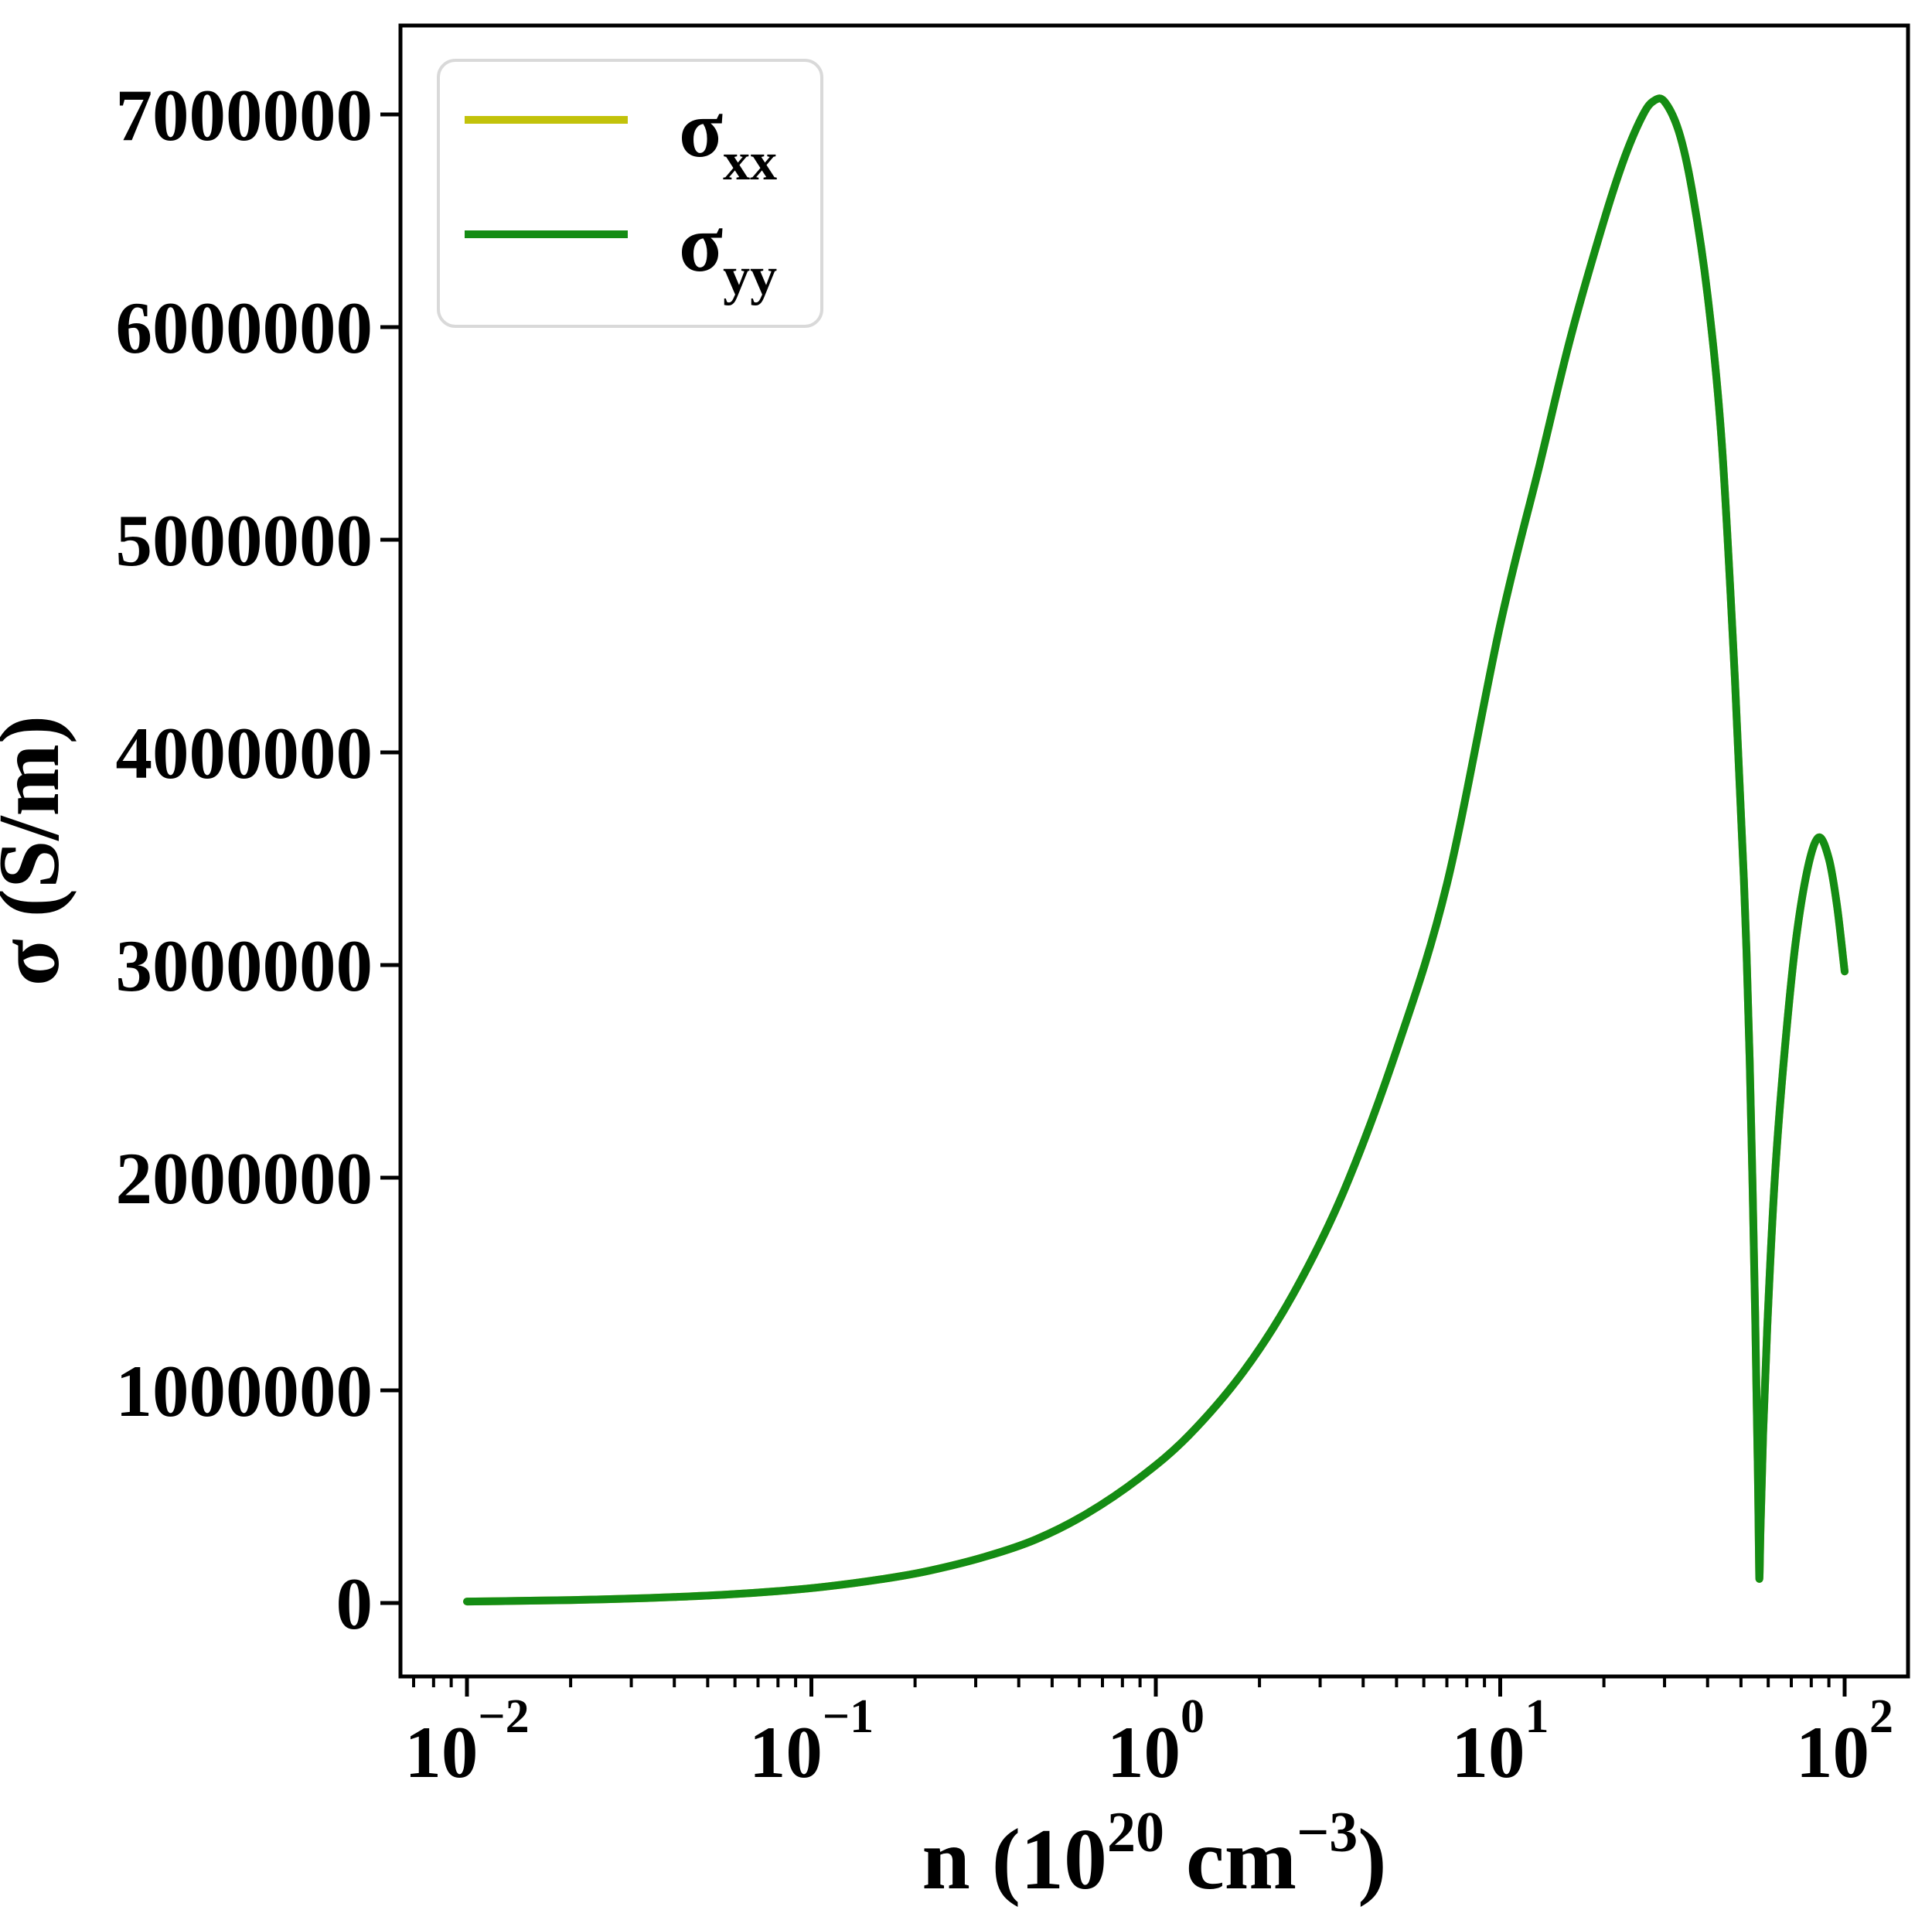 Image resolution: width=1932 pixels, height=1927 pixels. I want to click on x-tick-label: 10¹, so click(1500, 1741).